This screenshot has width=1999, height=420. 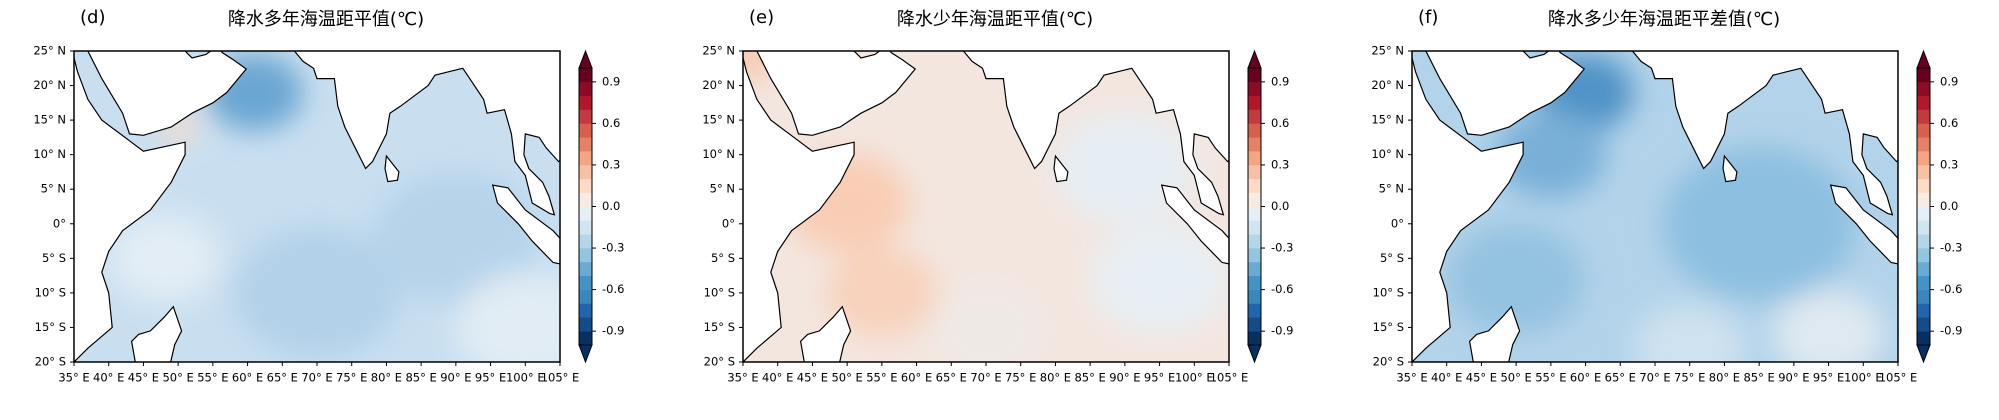 I want to click on lat-tick-label: 5° S, so click(x=54, y=258).